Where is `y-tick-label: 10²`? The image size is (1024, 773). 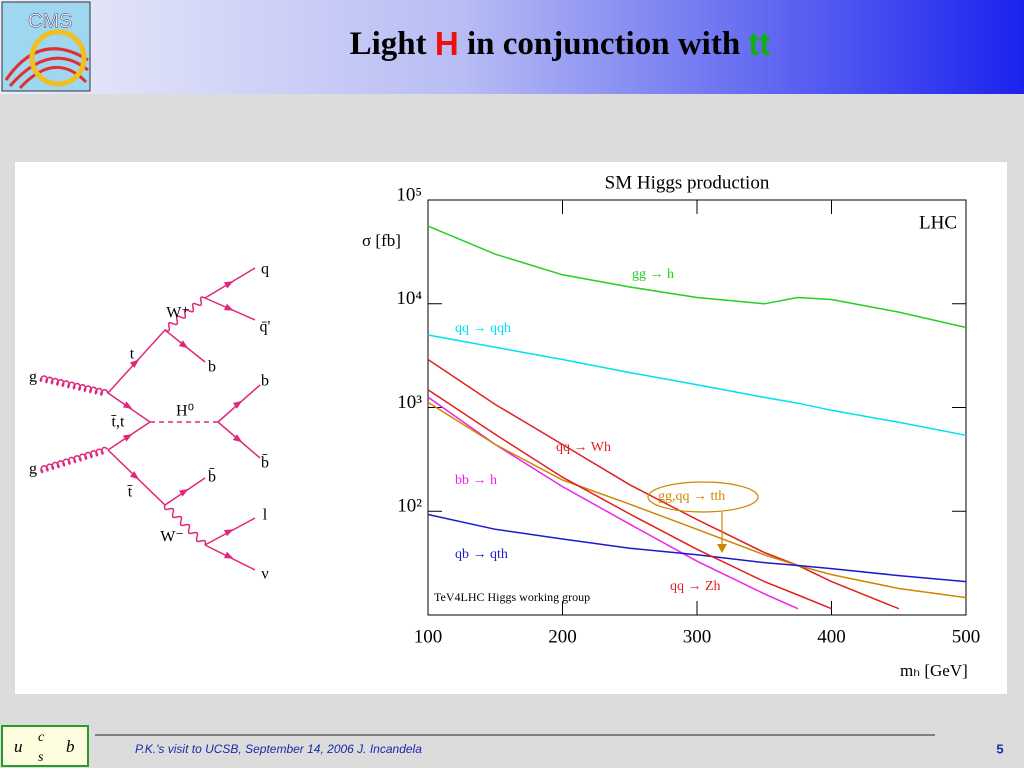
y-tick-label: 10² is located at coordinates (409, 506).